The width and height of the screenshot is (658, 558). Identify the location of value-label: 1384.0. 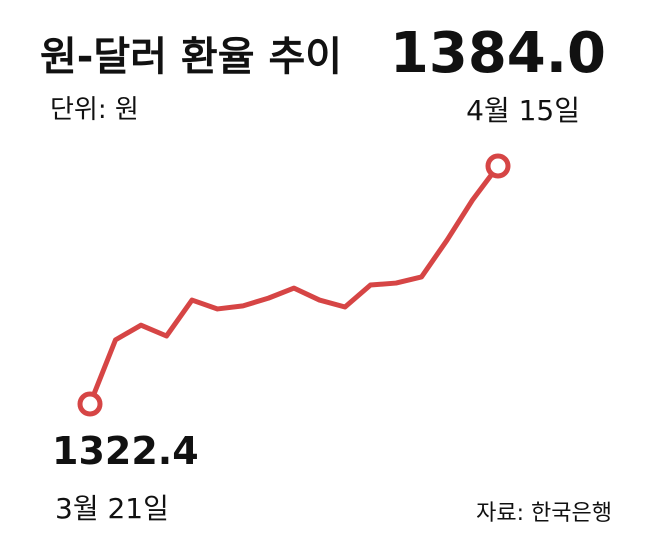
(498, 53).